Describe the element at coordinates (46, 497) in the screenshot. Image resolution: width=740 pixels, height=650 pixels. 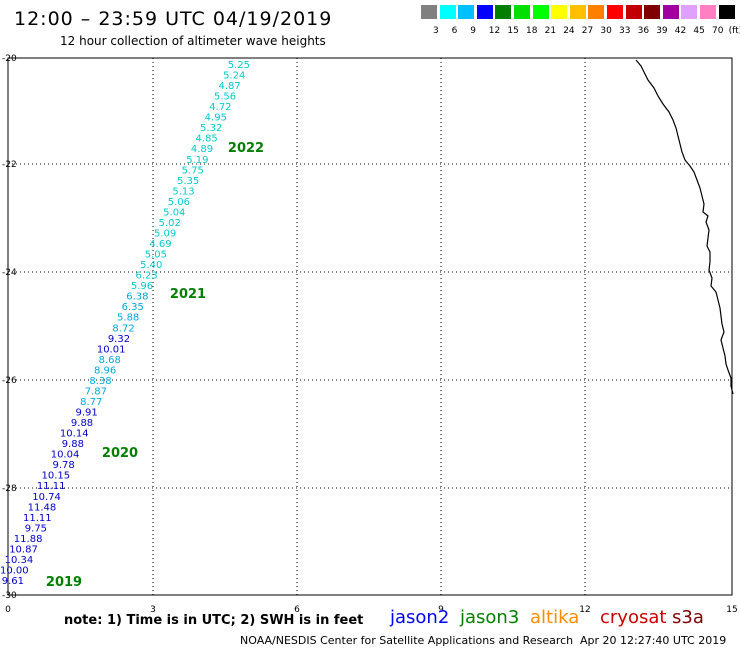
I see `wave-height-value: 10.74` at that location.